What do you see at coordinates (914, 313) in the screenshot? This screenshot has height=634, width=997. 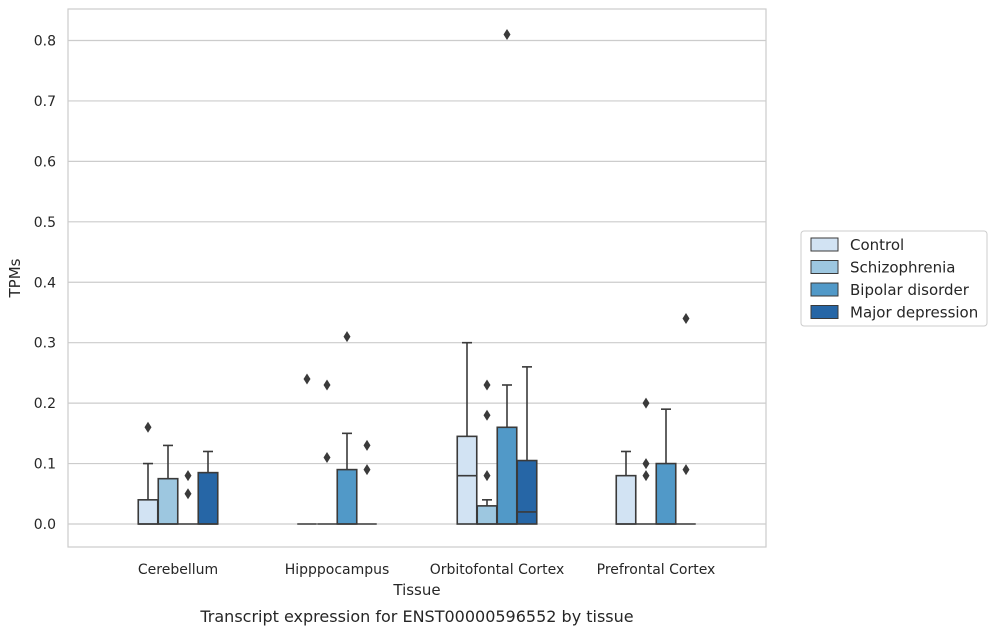 I see `legend-label: Major depression` at bounding box center [914, 313].